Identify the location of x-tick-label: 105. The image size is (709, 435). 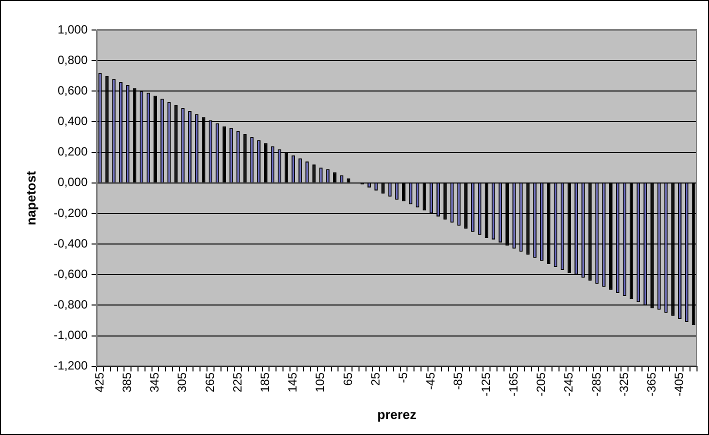
(320, 382).